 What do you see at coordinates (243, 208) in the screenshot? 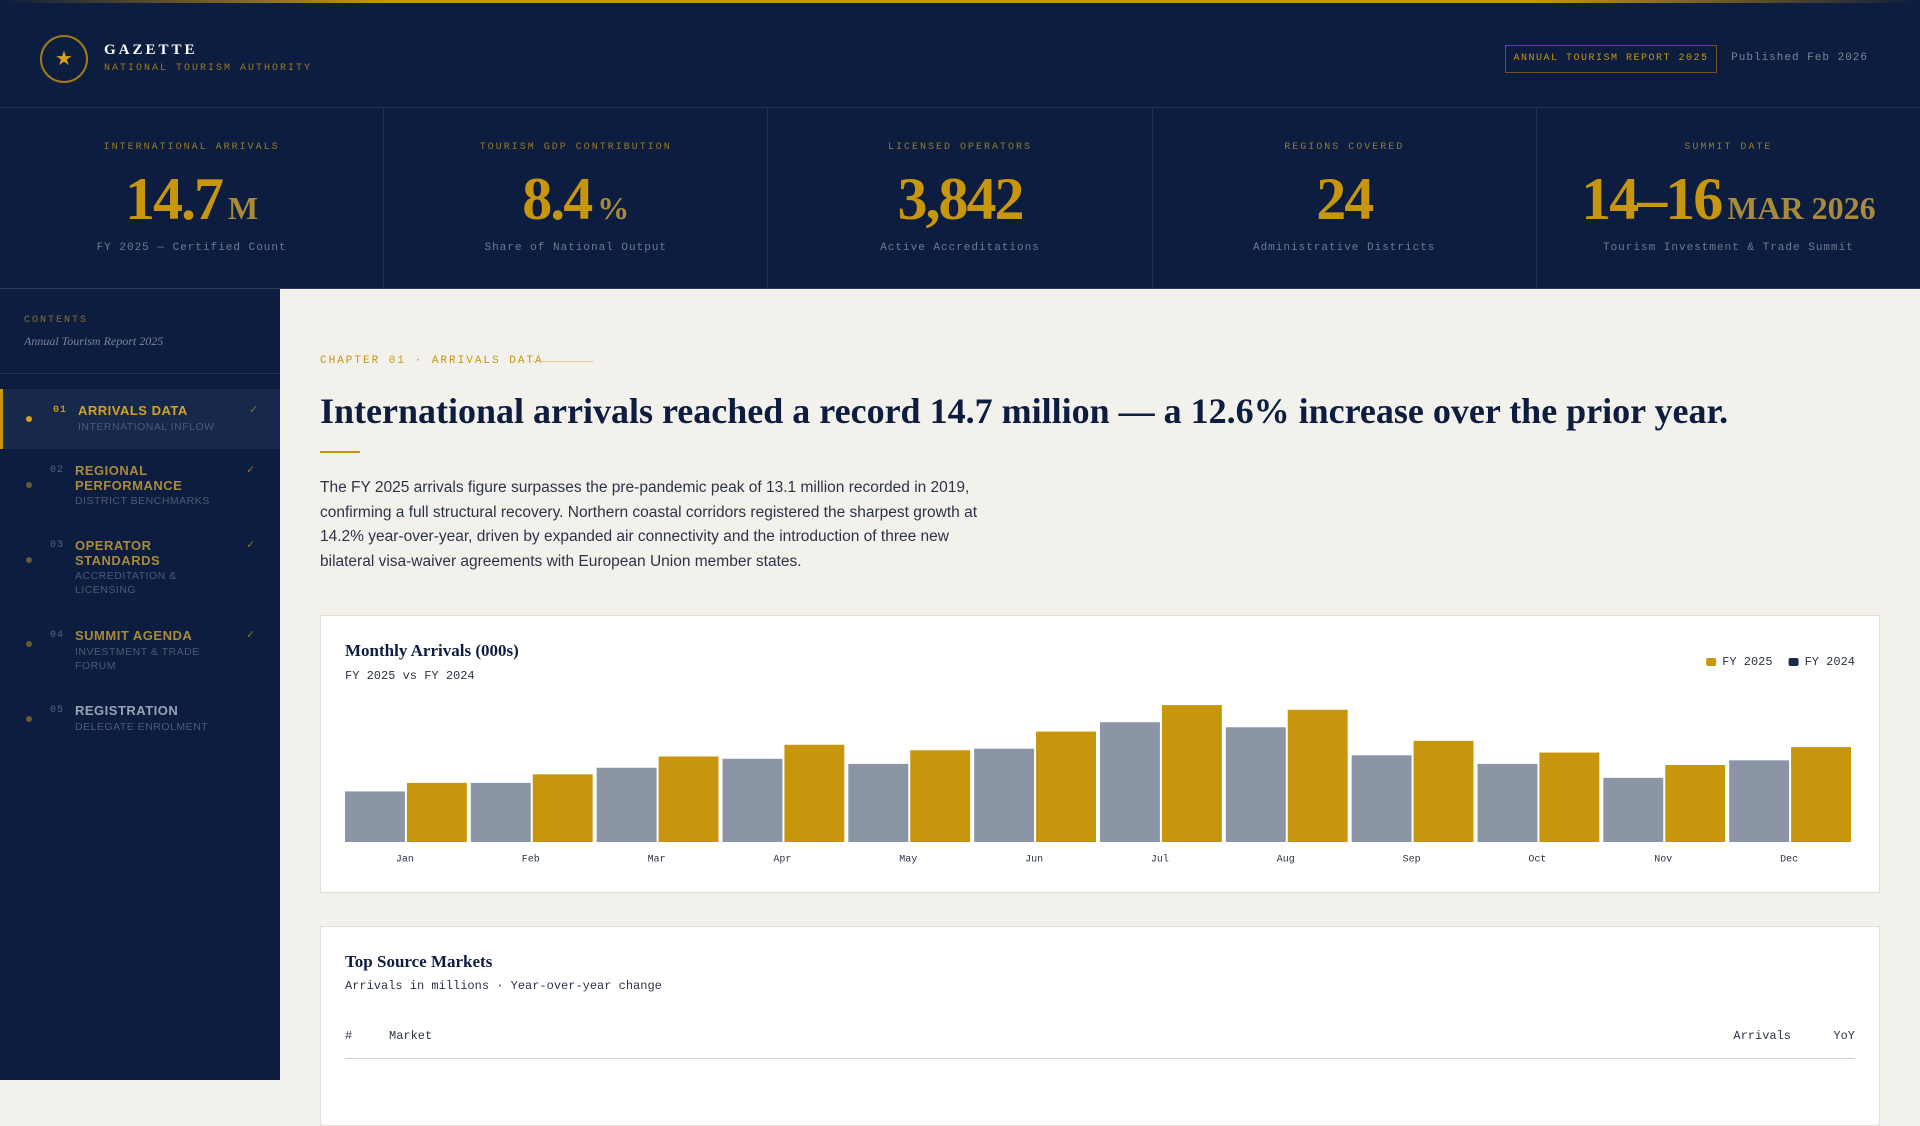
I see `kpi-unit: M` at bounding box center [243, 208].